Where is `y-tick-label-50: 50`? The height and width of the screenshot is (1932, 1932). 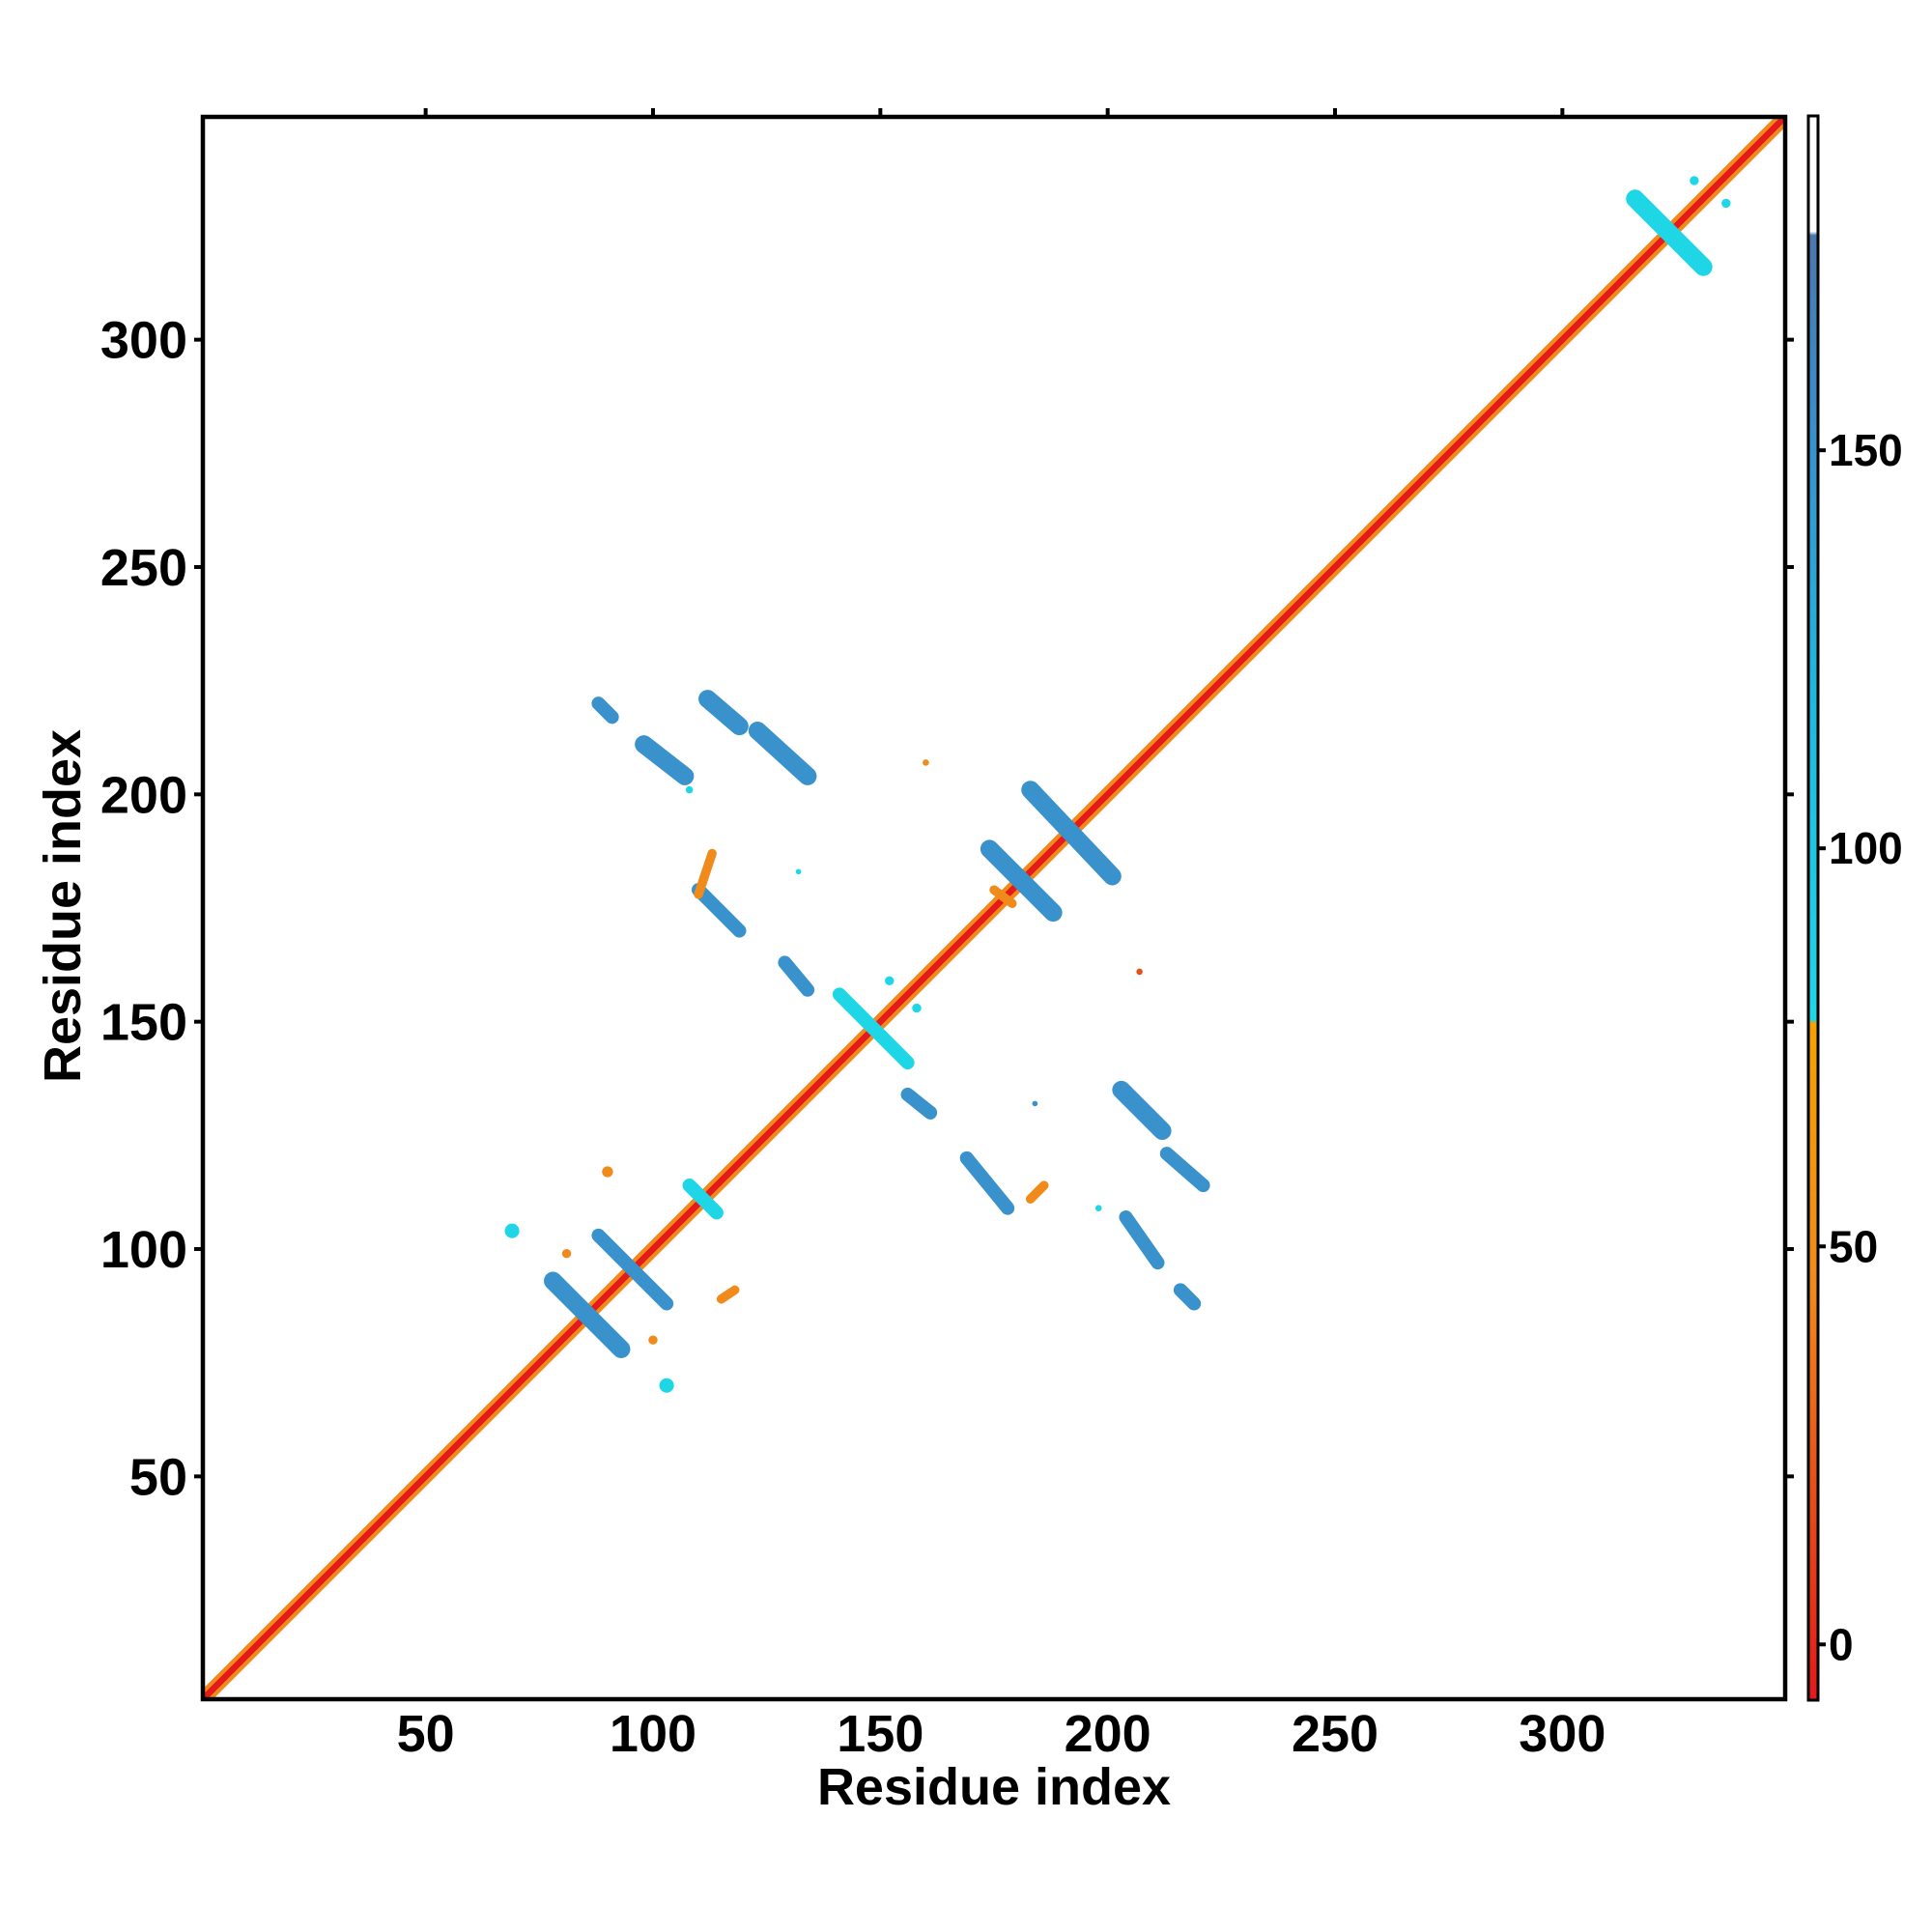 y-tick-label-50: 50 is located at coordinates (158, 1477).